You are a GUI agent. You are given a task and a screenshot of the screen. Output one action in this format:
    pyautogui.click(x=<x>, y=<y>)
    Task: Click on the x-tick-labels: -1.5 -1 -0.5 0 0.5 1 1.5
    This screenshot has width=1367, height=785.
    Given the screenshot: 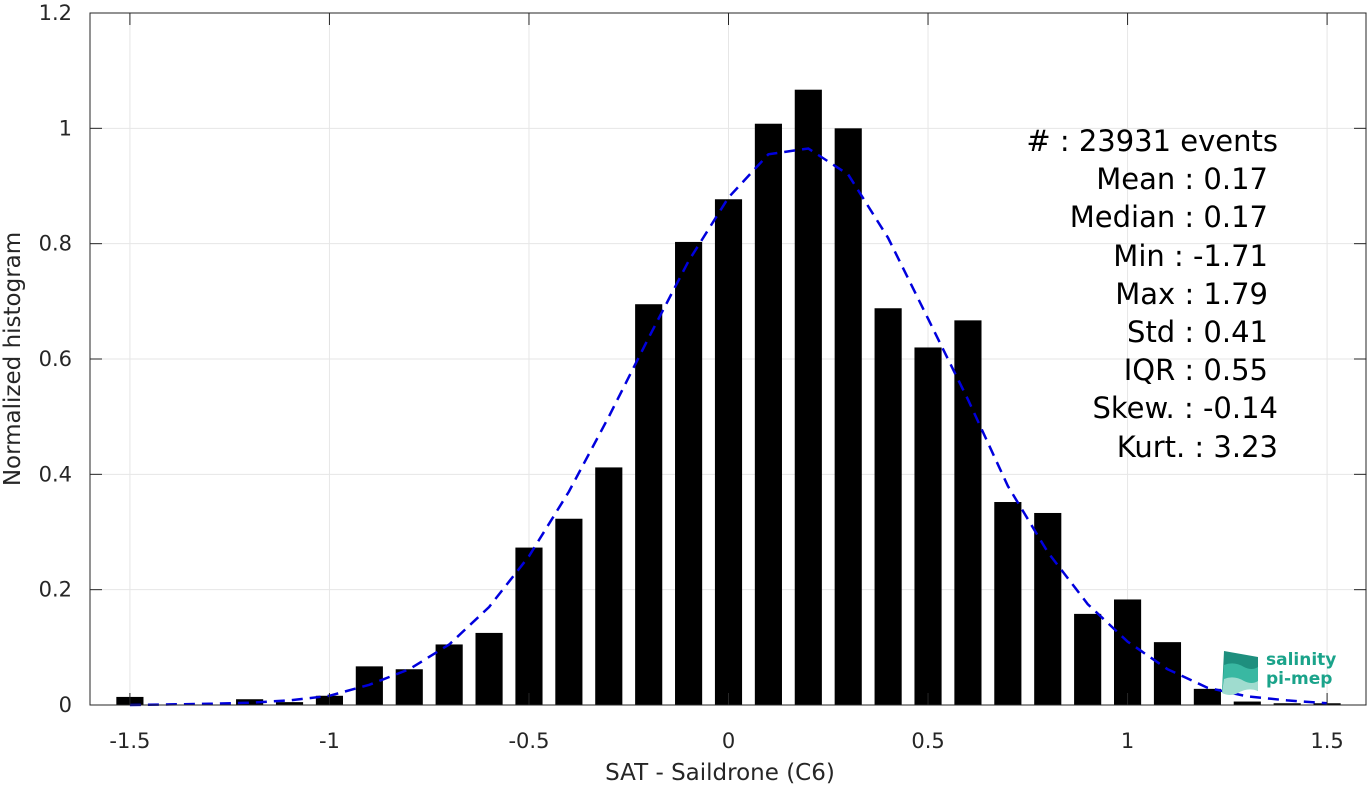 What is the action you would take?
    pyautogui.click(x=726, y=741)
    